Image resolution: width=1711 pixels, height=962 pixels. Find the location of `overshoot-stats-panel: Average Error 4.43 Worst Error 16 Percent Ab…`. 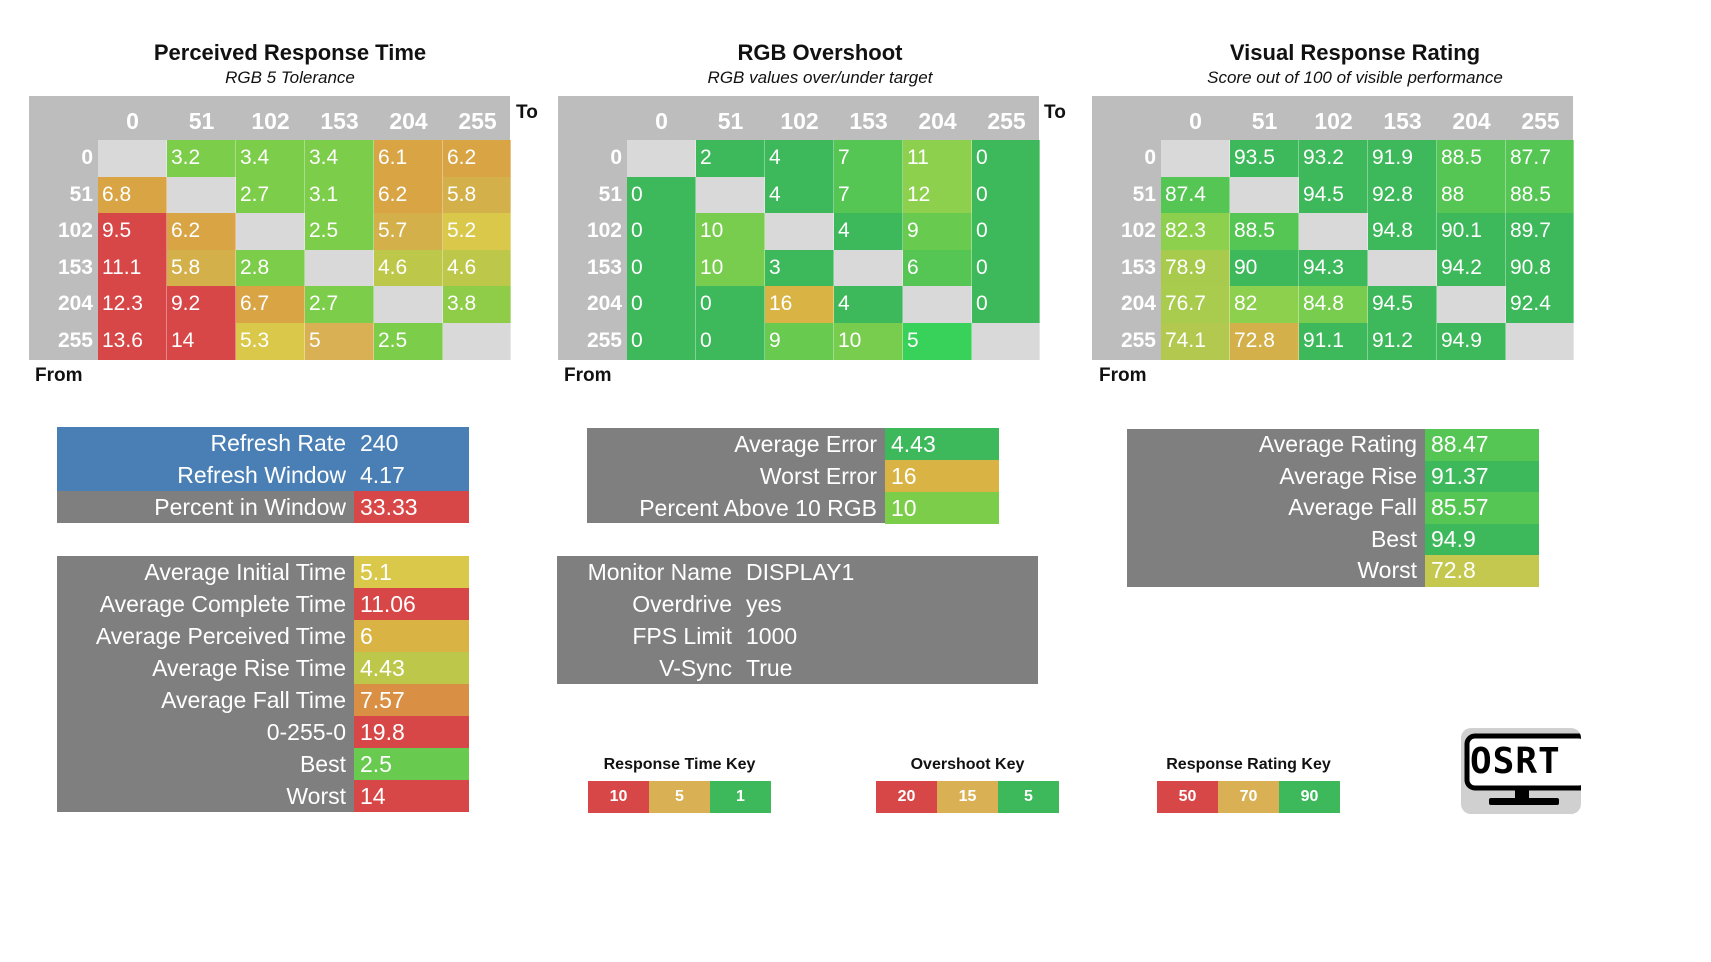

overshoot-stats-panel: Average Error 4.43 Worst Error 16 Percent Ab… is located at coordinates (793, 476).